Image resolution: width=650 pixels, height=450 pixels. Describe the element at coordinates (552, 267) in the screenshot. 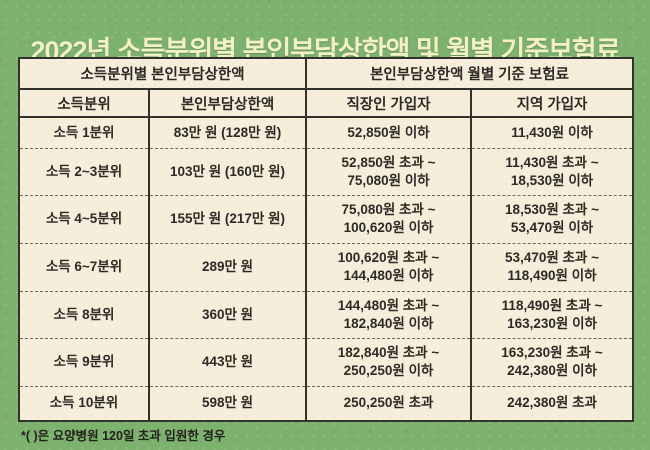

I see `regional-premium-cell: 53,470원 초과 ~ 118,490원 이하` at that location.